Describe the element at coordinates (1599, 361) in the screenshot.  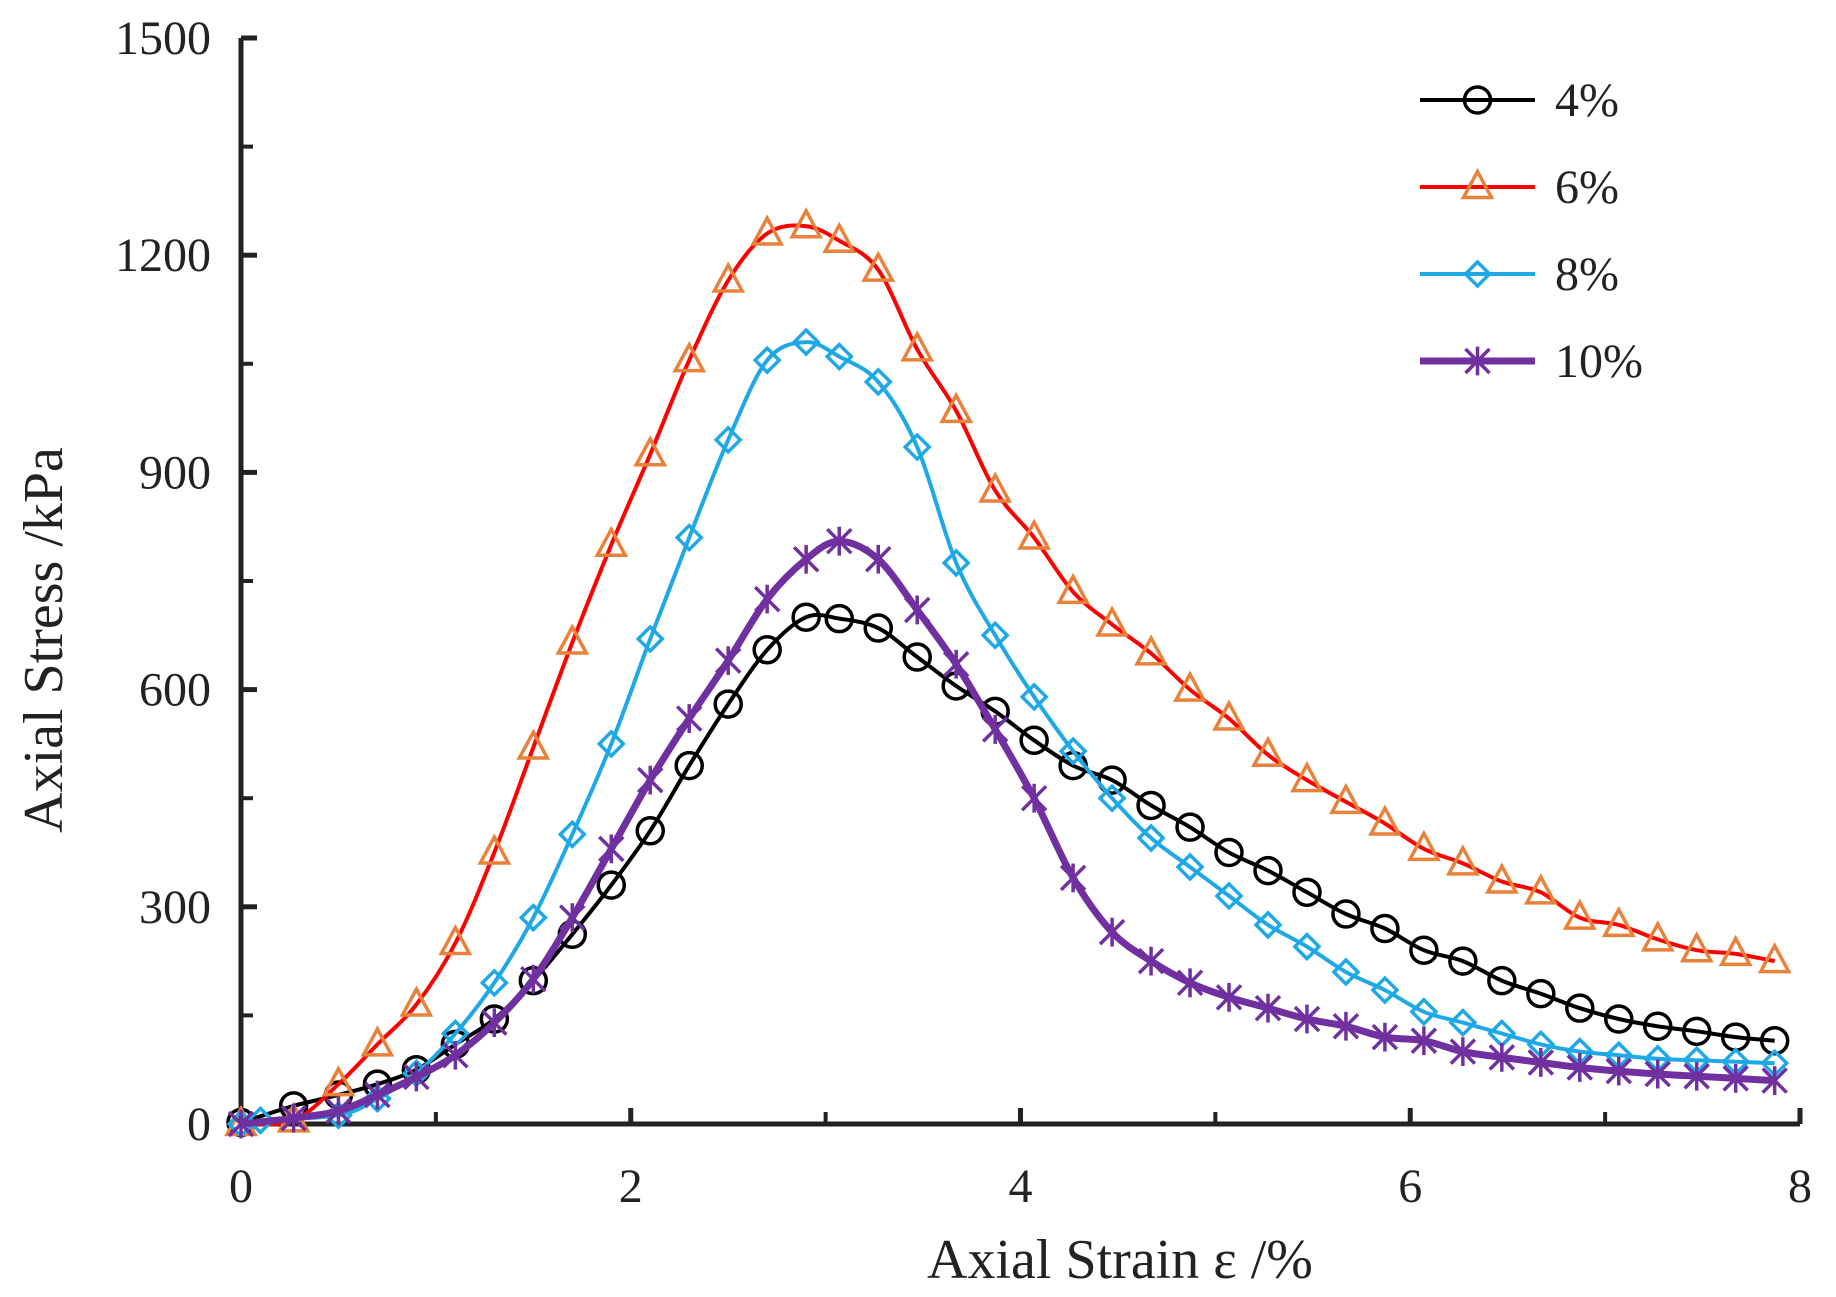
I see `legend-label: 10%` at that location.